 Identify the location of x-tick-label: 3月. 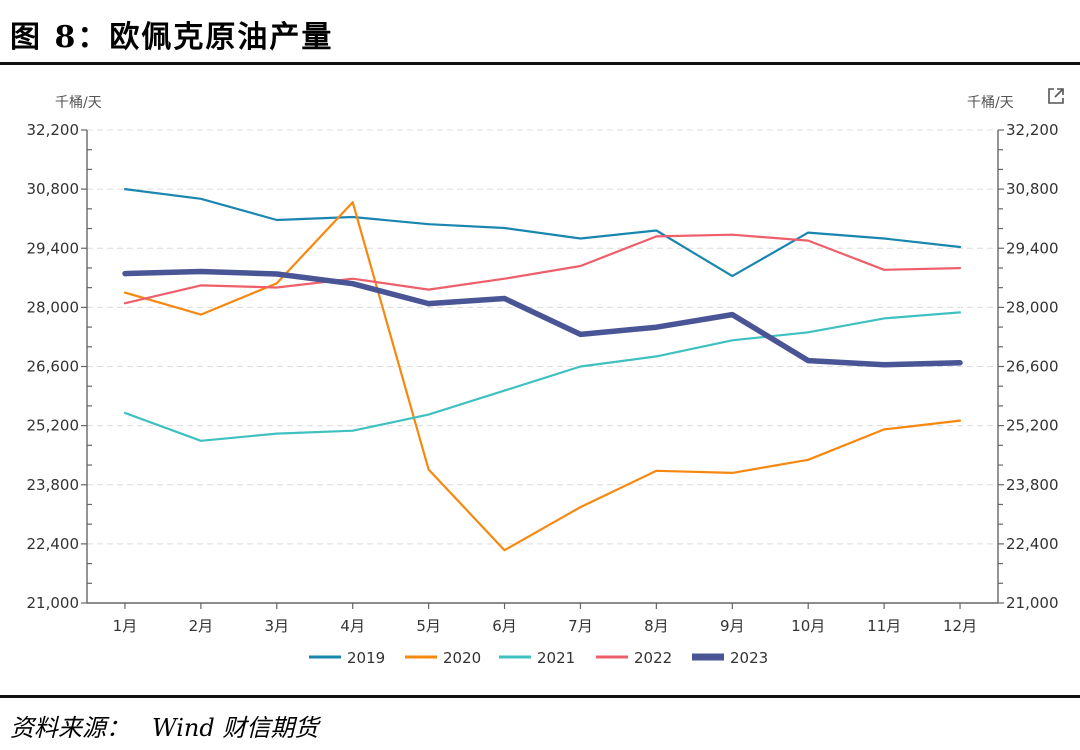
(277, 626).